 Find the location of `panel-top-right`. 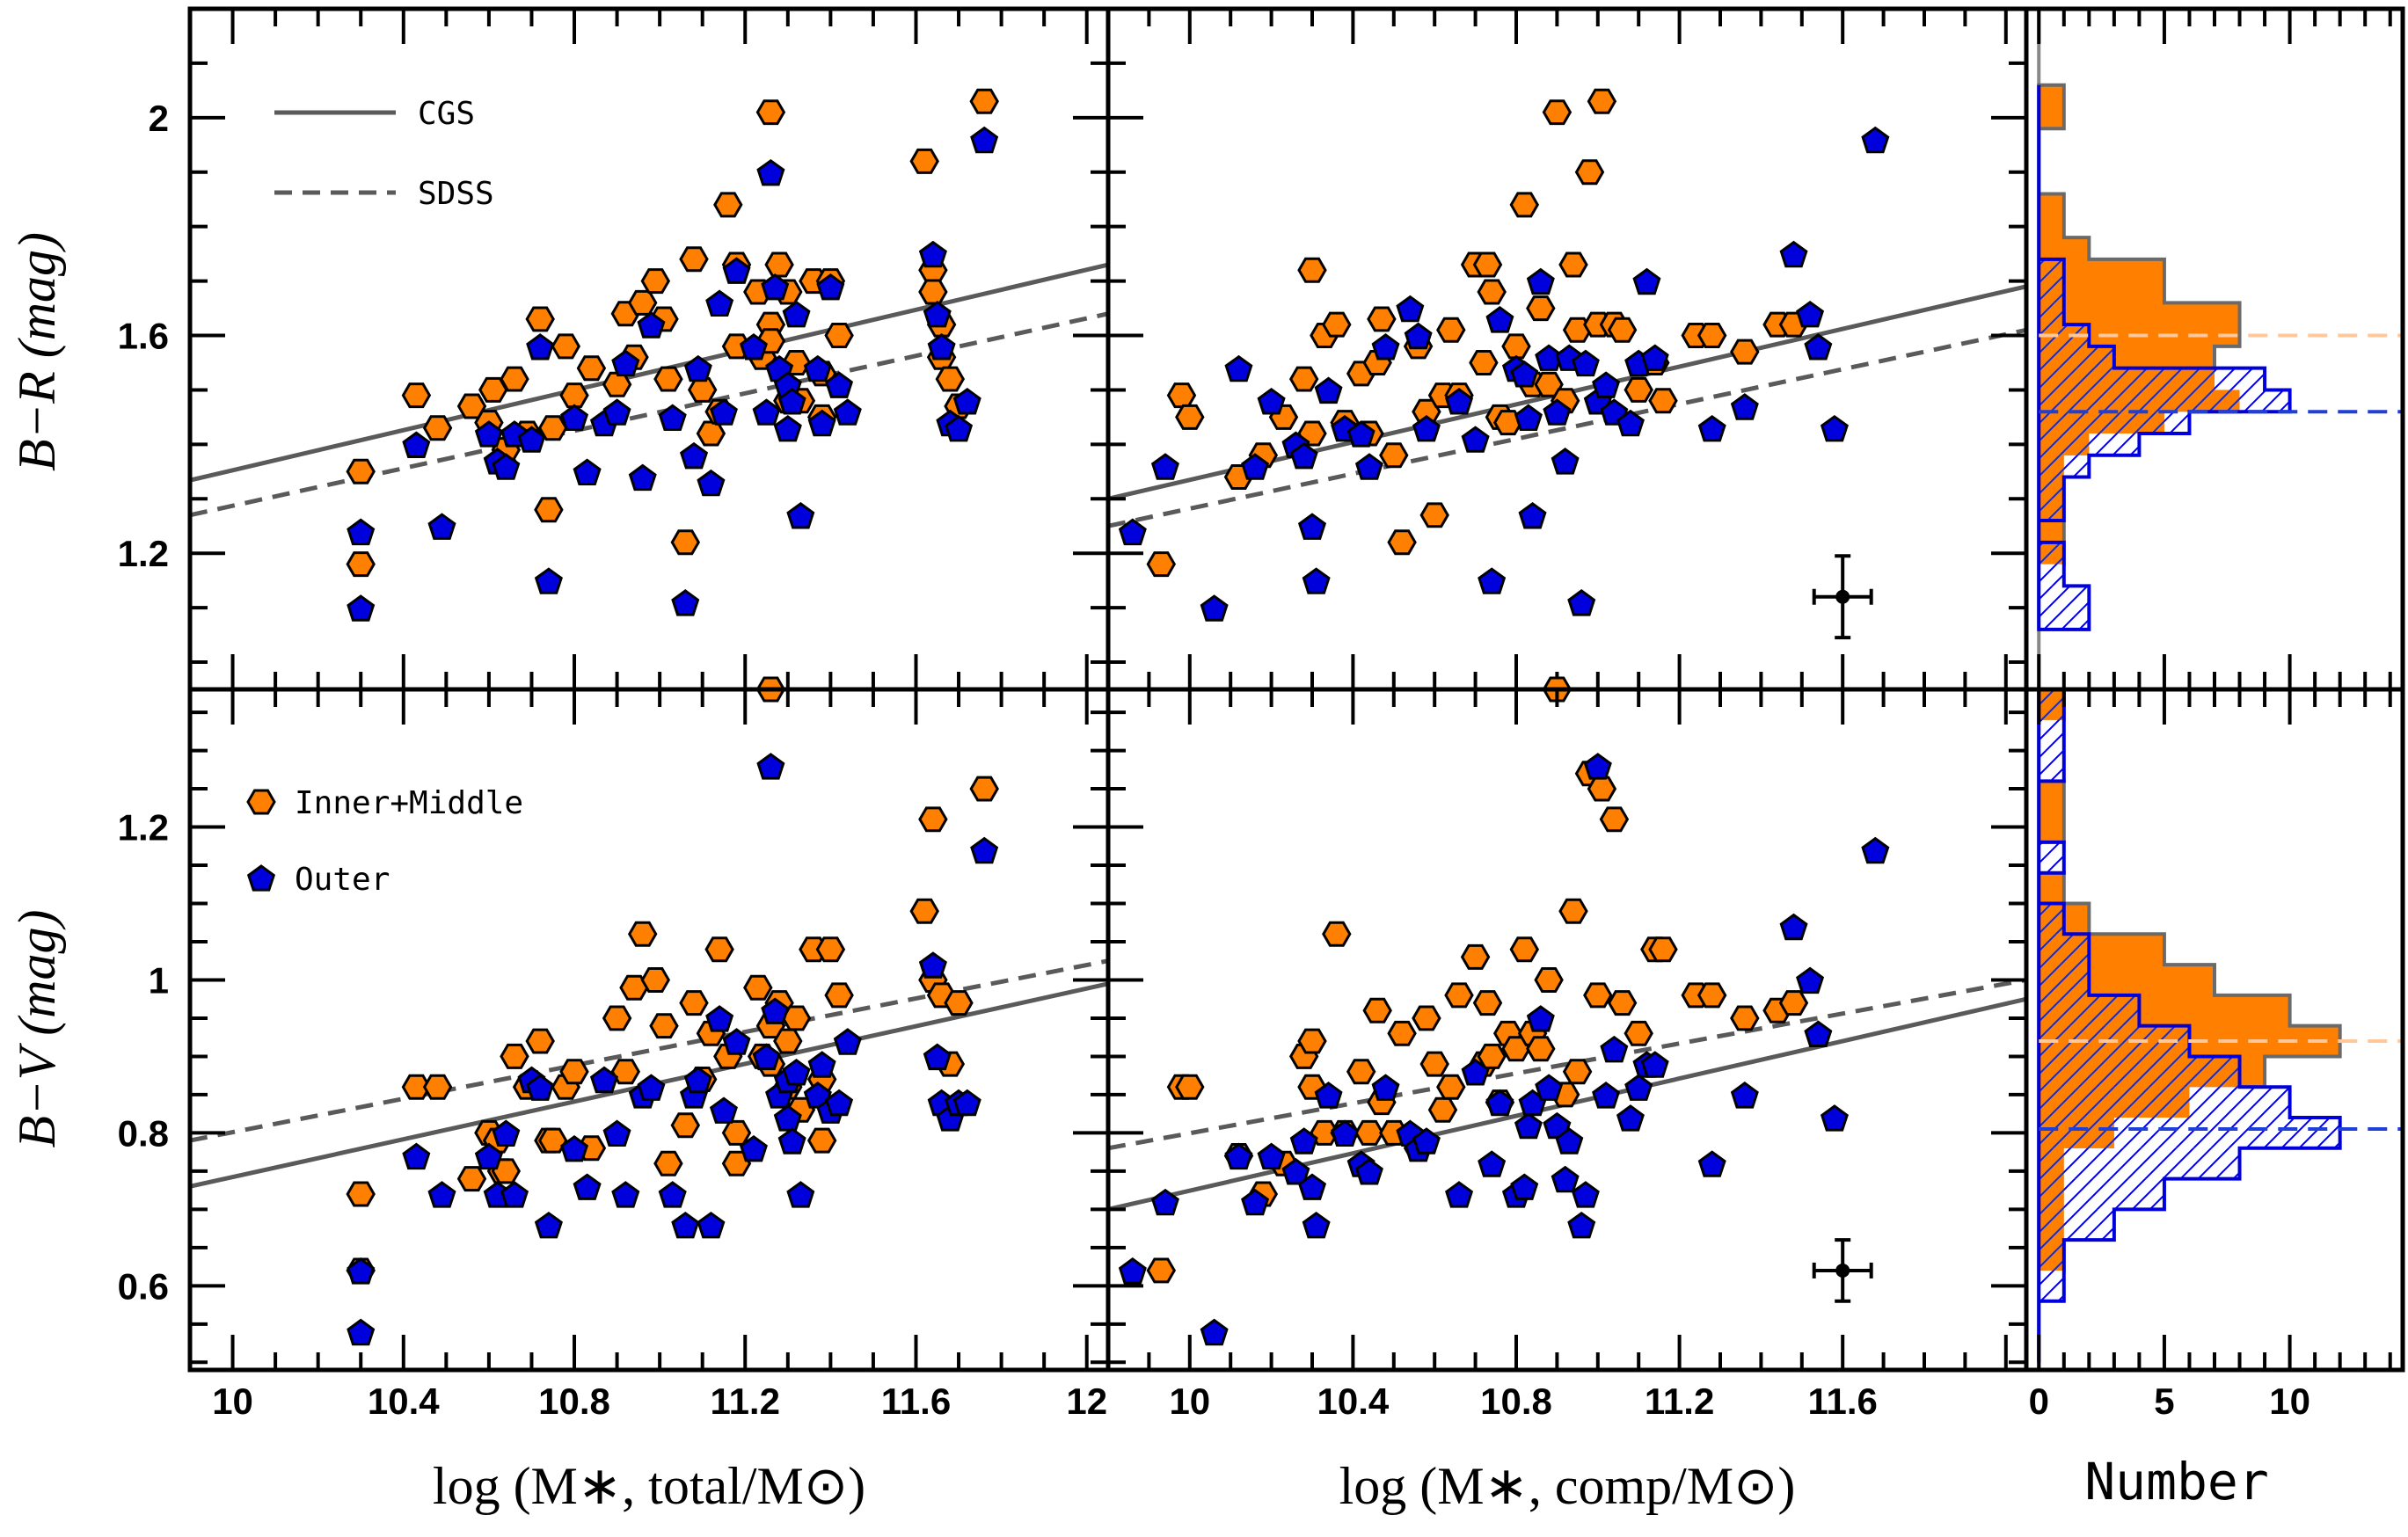

panel-top-right is located at coordinates (2214, 349).